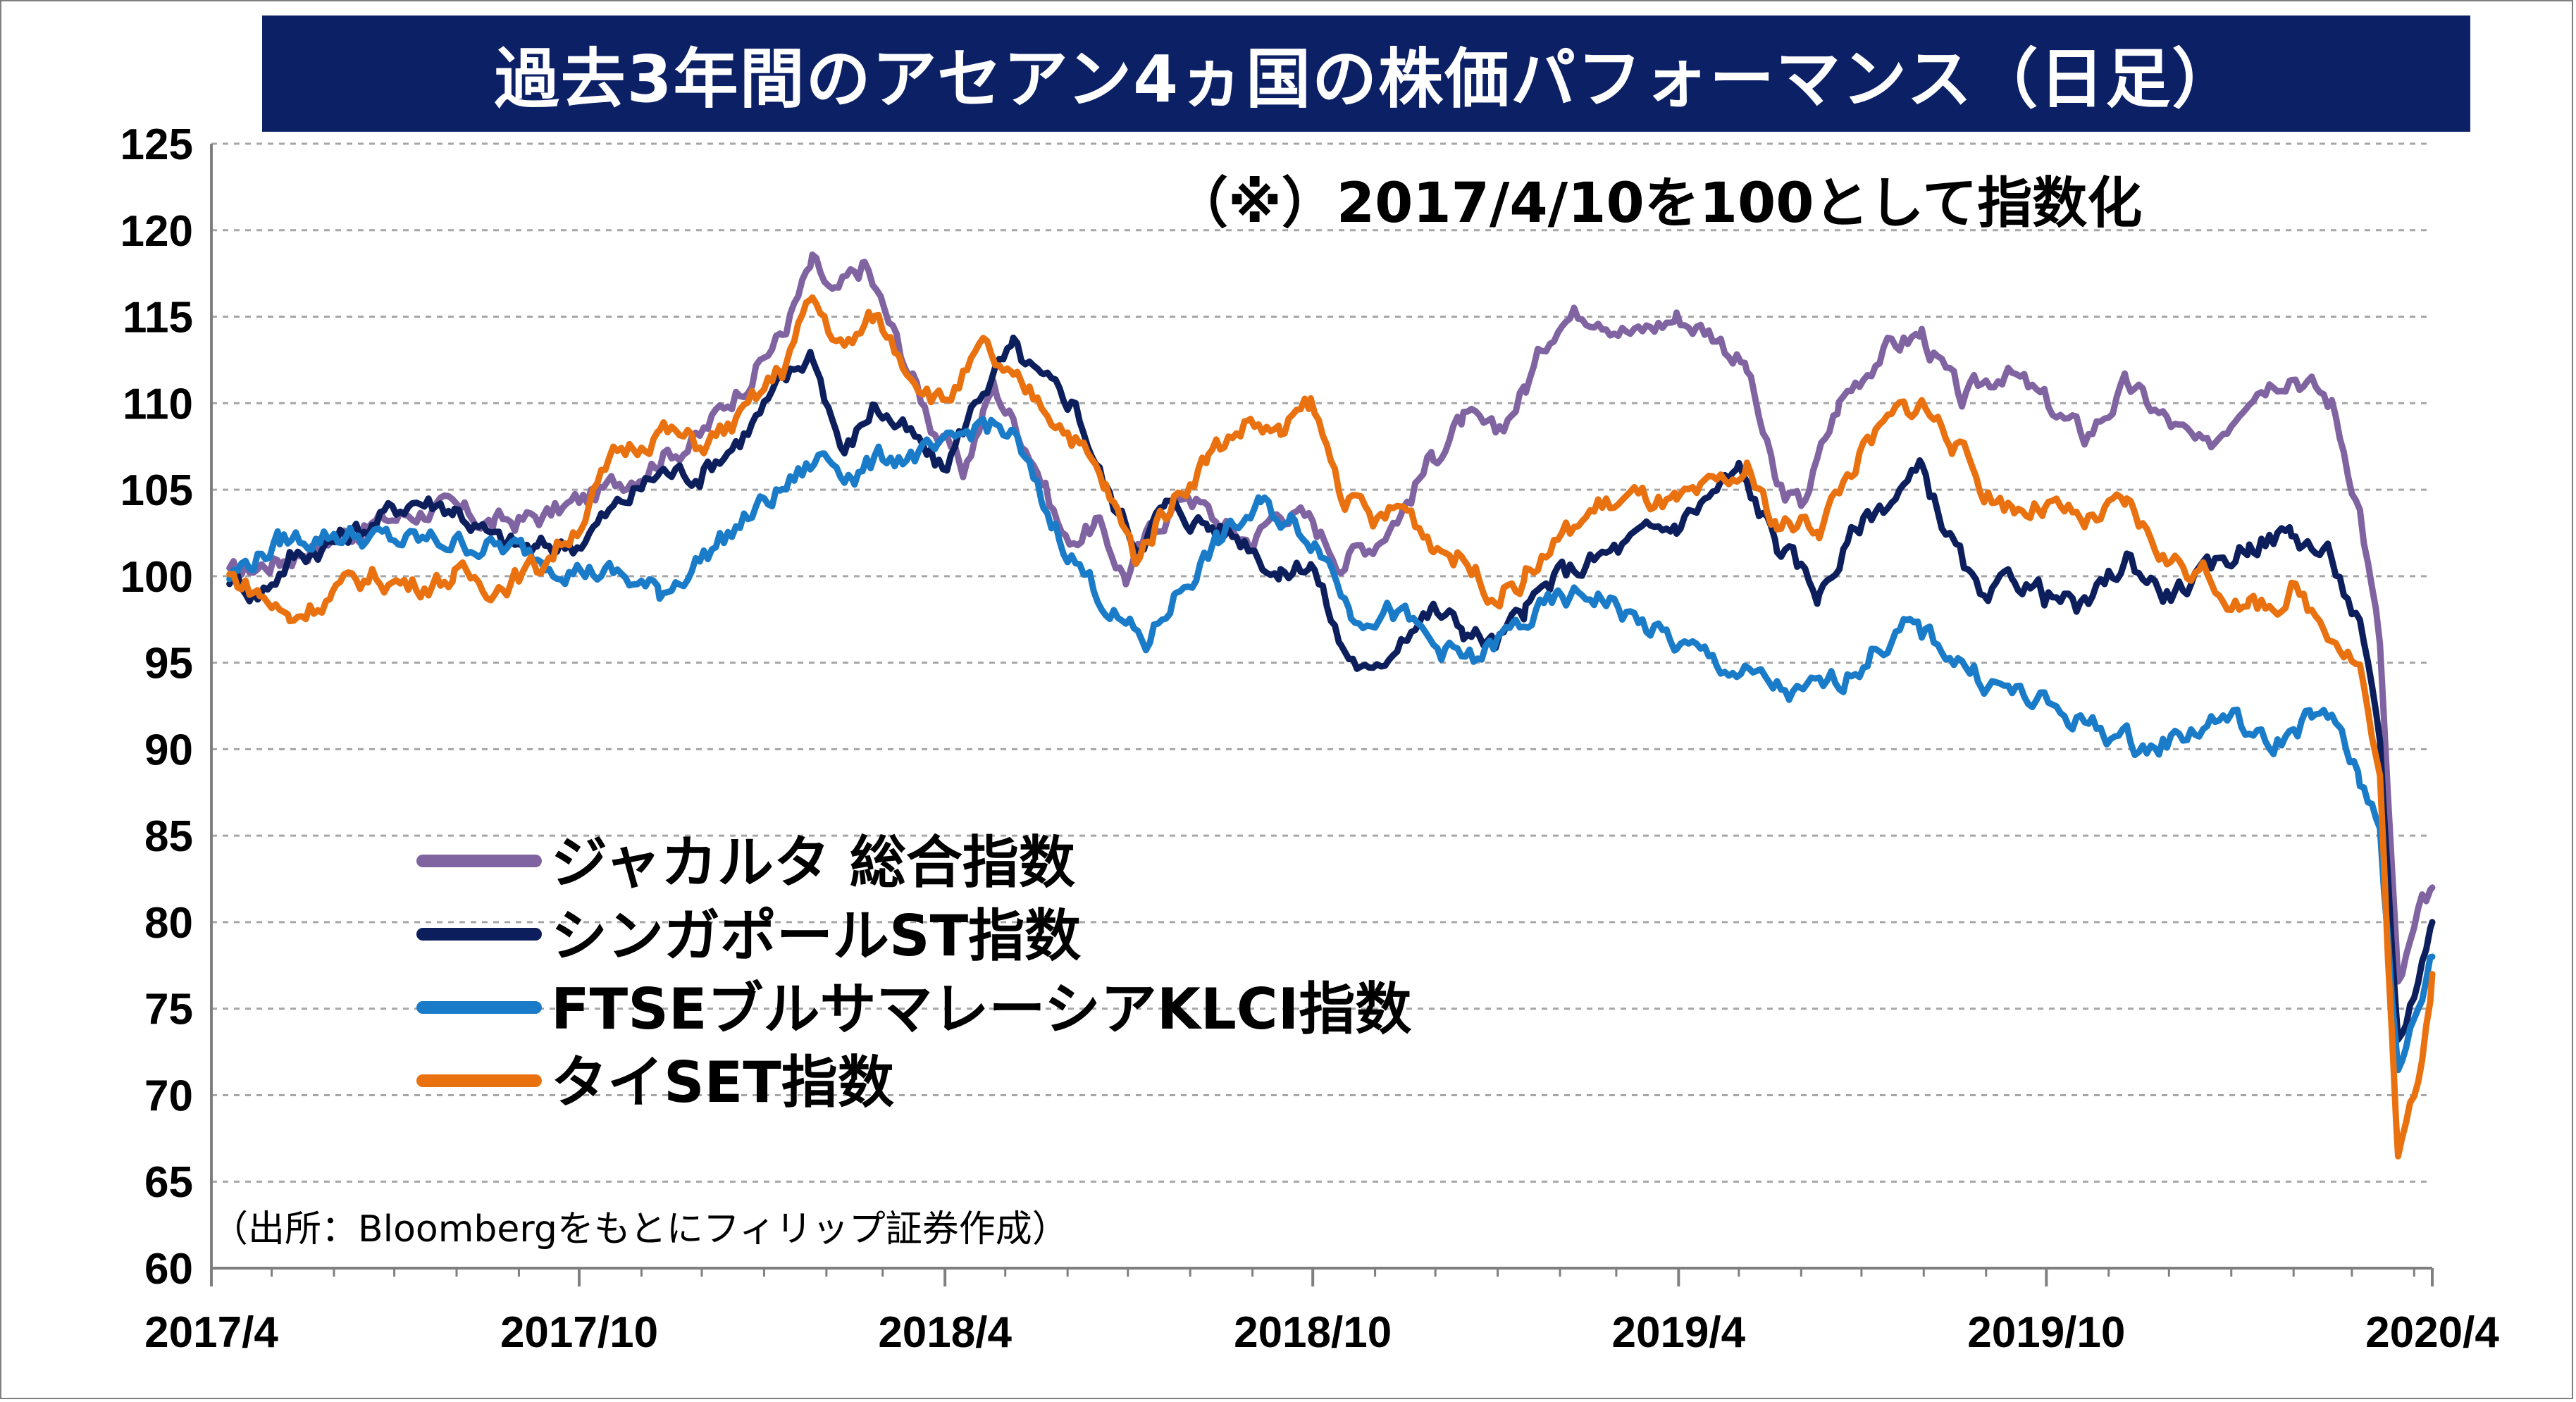  I want to click on x-tick-label: 2019/4, so click(1678, 1332).